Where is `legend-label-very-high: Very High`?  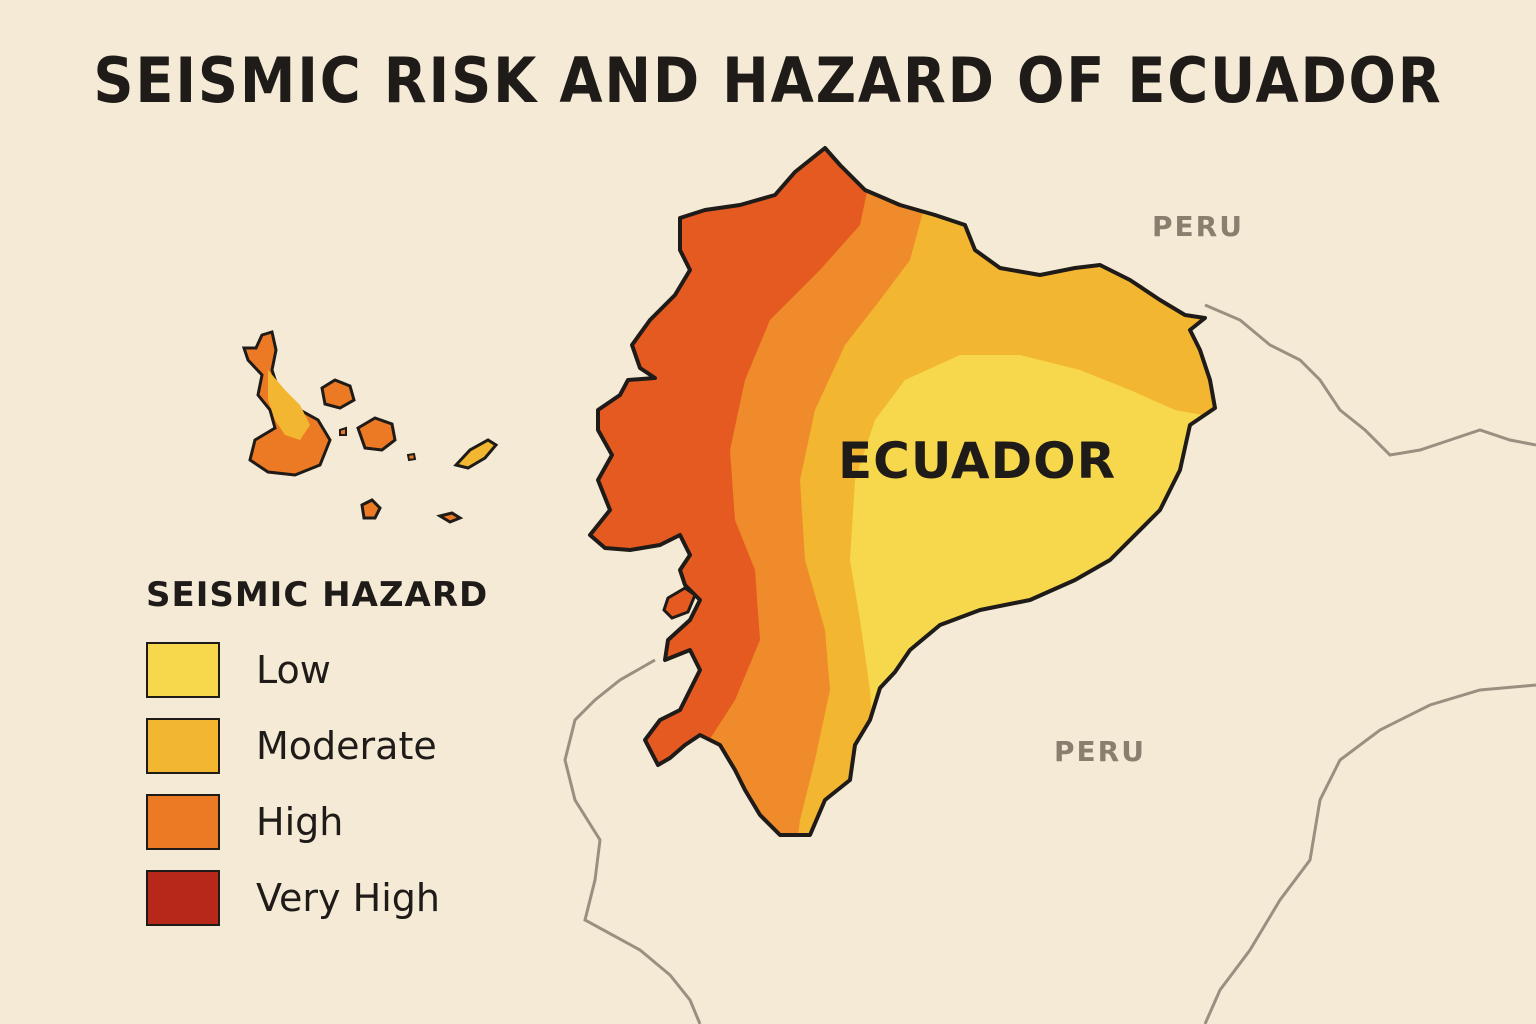 legend-label-very-high: Very High is located at coordinates (348, 898).